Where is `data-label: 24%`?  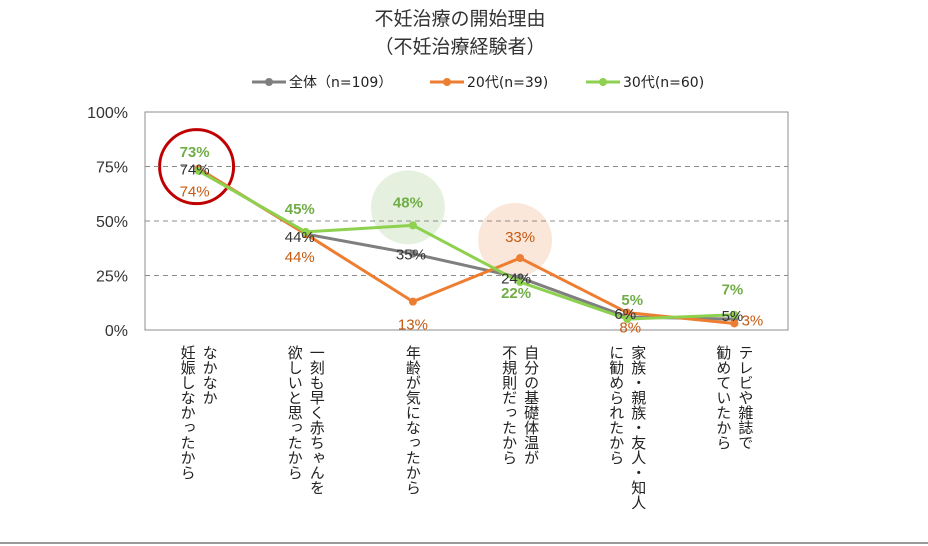
data-label: 24% is located at coordinates (516, 279).